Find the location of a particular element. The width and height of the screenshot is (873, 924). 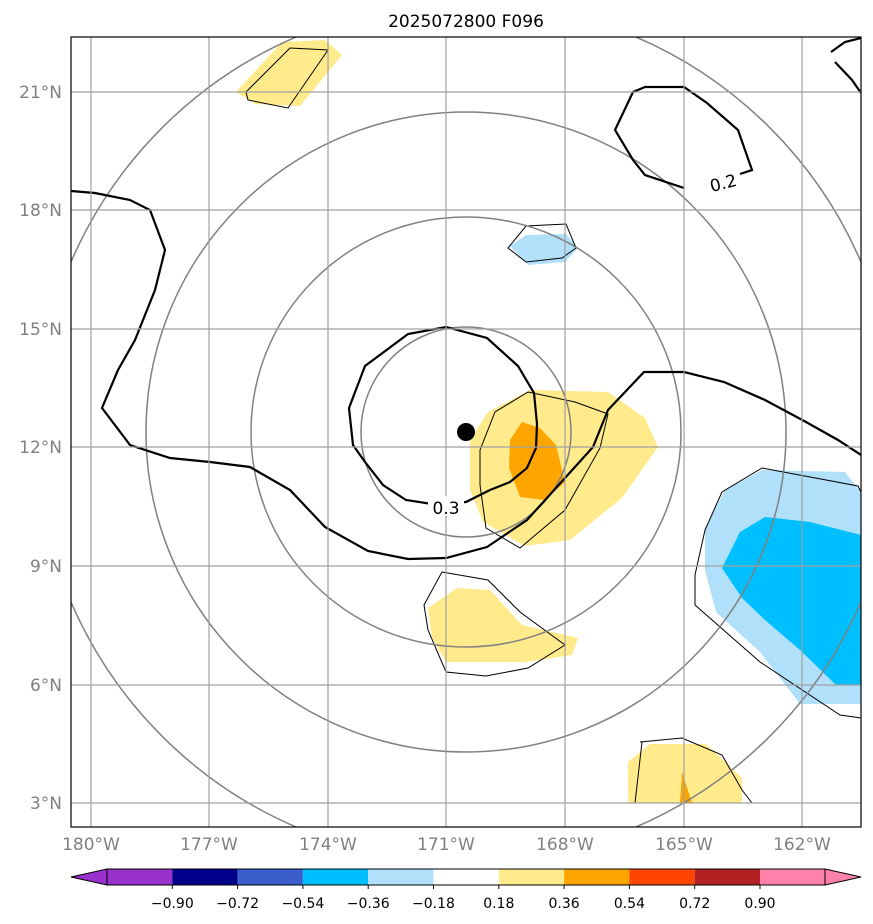

lon-label-171W: 171°W is located at coordinates (446, 845).